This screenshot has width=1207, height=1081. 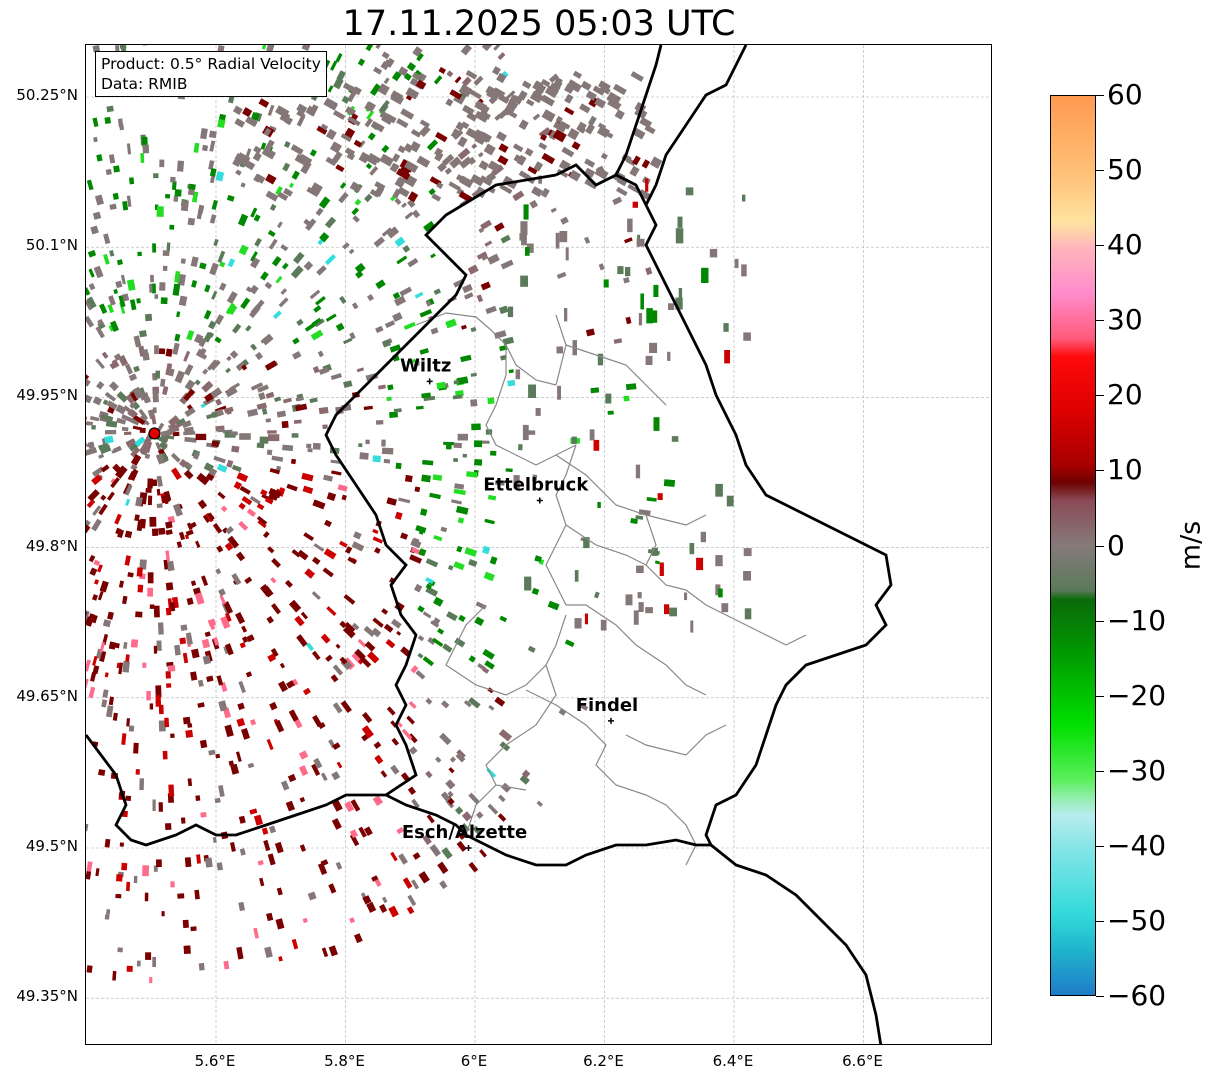 I want to click on longitude-tick-label: 6°E, so click(x=474, y=1061).